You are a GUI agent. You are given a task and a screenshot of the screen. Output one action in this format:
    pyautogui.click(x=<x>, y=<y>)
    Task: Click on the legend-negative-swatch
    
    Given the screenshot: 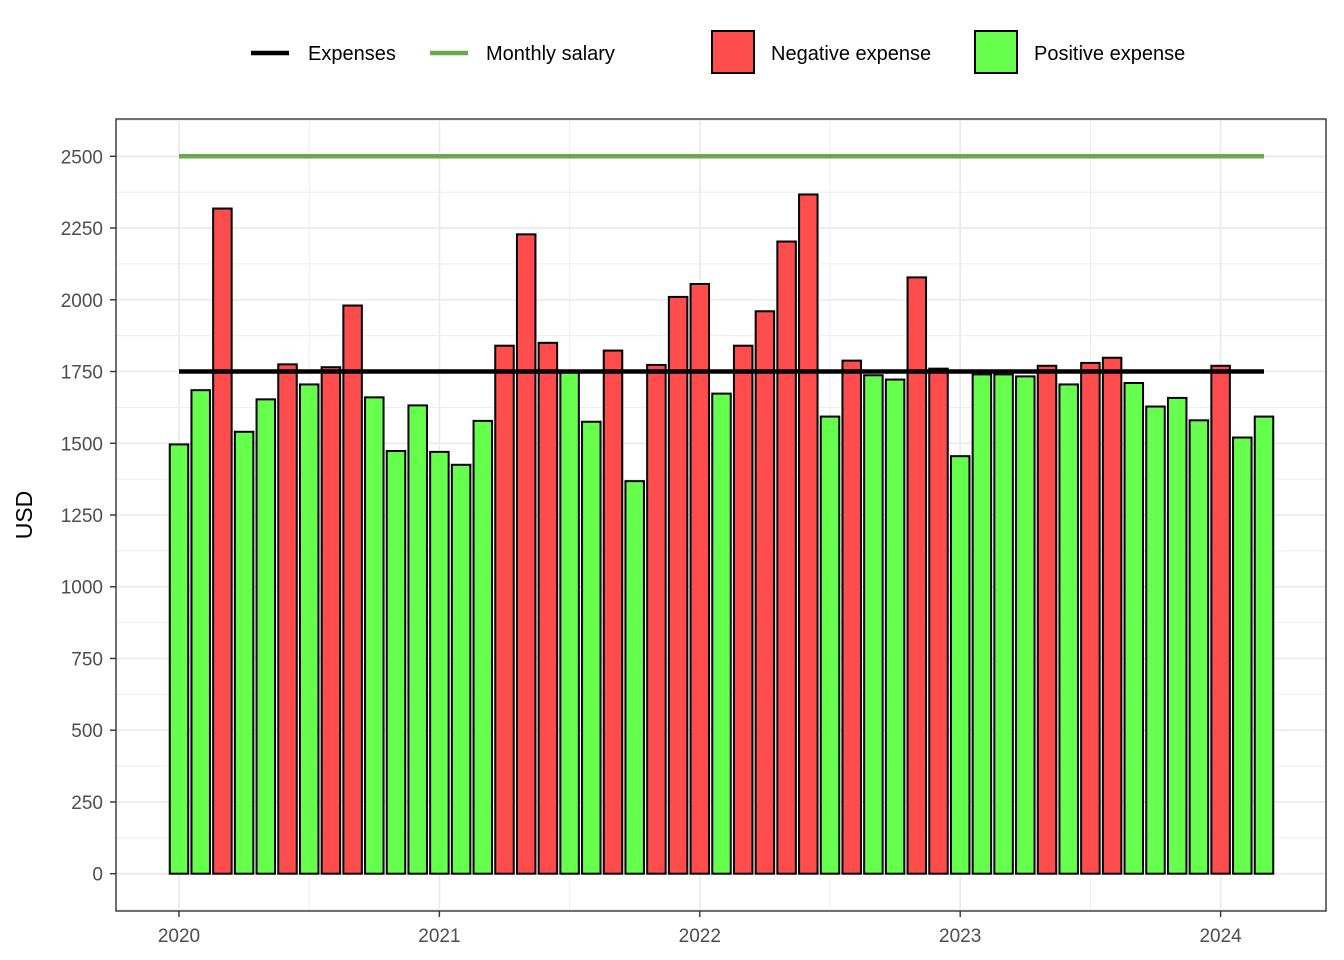 What is the action you would take?
    pyautogui.click(x=733, y=52)
    